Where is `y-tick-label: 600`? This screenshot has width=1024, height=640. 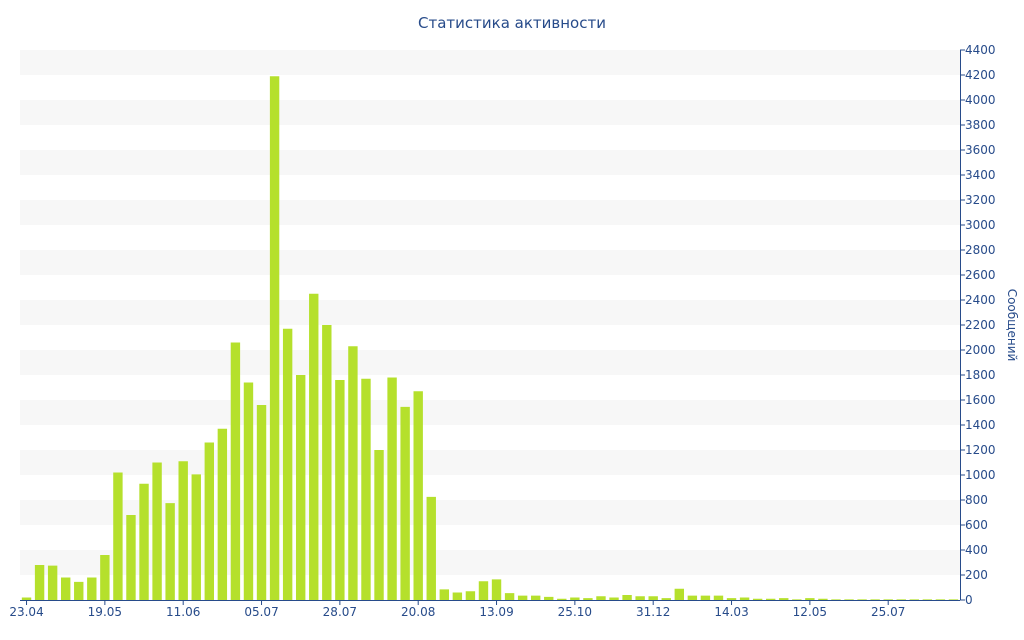
y-tick-label: 600 is located at coordinates (976, 525).